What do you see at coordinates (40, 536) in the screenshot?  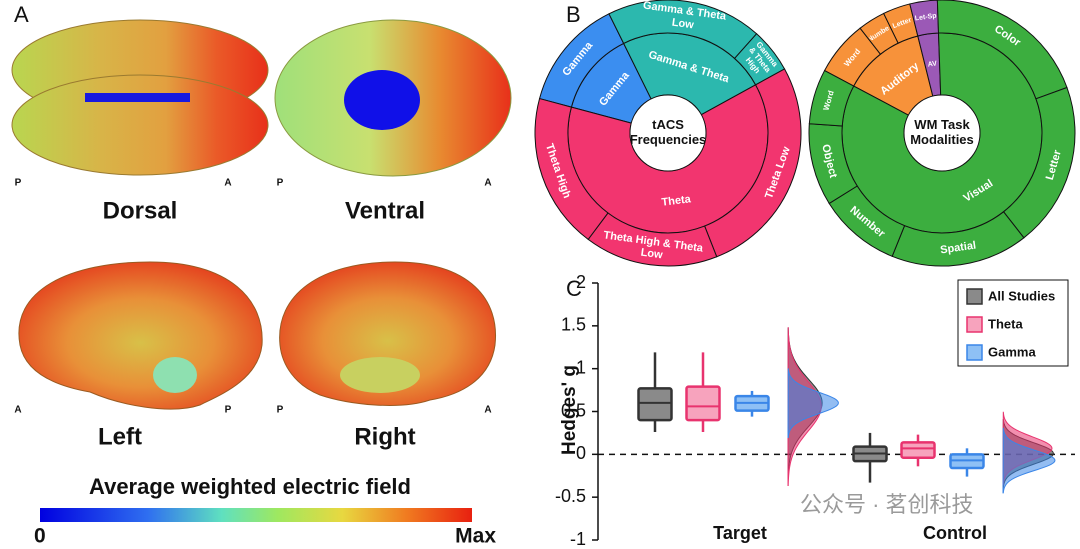 I see `colorbar-min: 0` at bounding box center [40, 536].